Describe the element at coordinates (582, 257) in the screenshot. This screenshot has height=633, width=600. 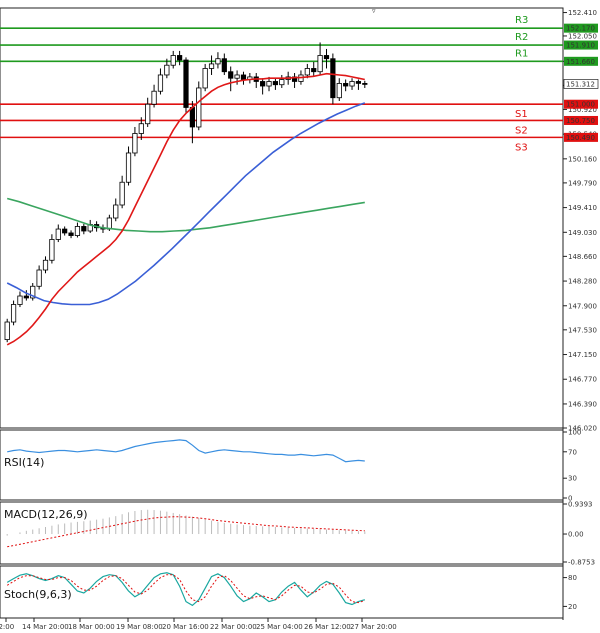
I see `price-tick-label: 148.660` at that location.